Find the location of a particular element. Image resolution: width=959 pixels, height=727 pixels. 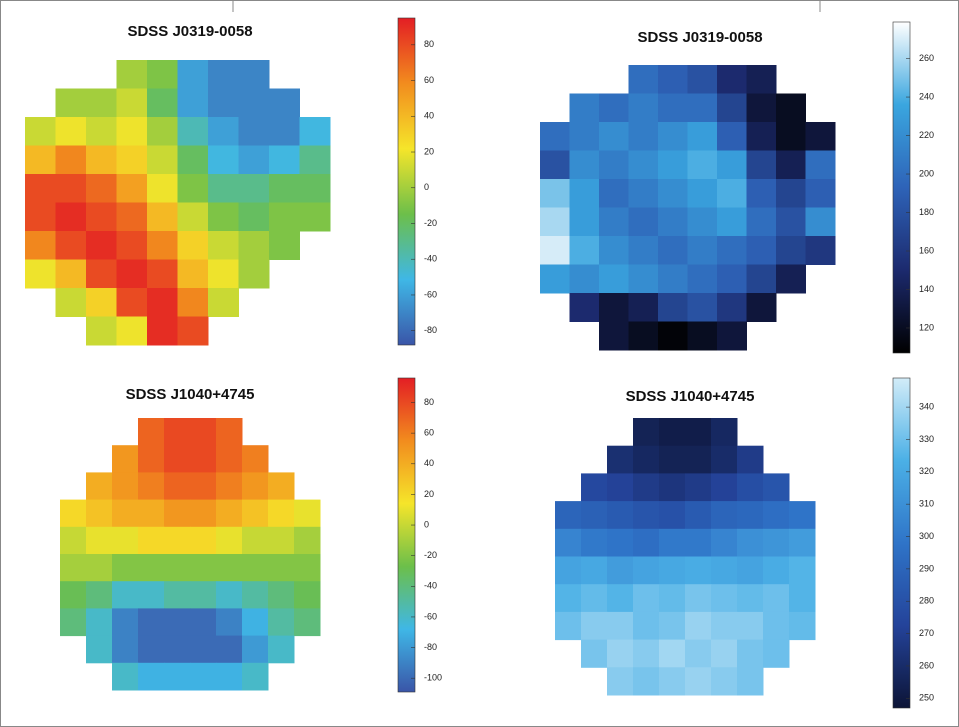

colorbar-tick-label: -40 is located at coordinates (430, 586).